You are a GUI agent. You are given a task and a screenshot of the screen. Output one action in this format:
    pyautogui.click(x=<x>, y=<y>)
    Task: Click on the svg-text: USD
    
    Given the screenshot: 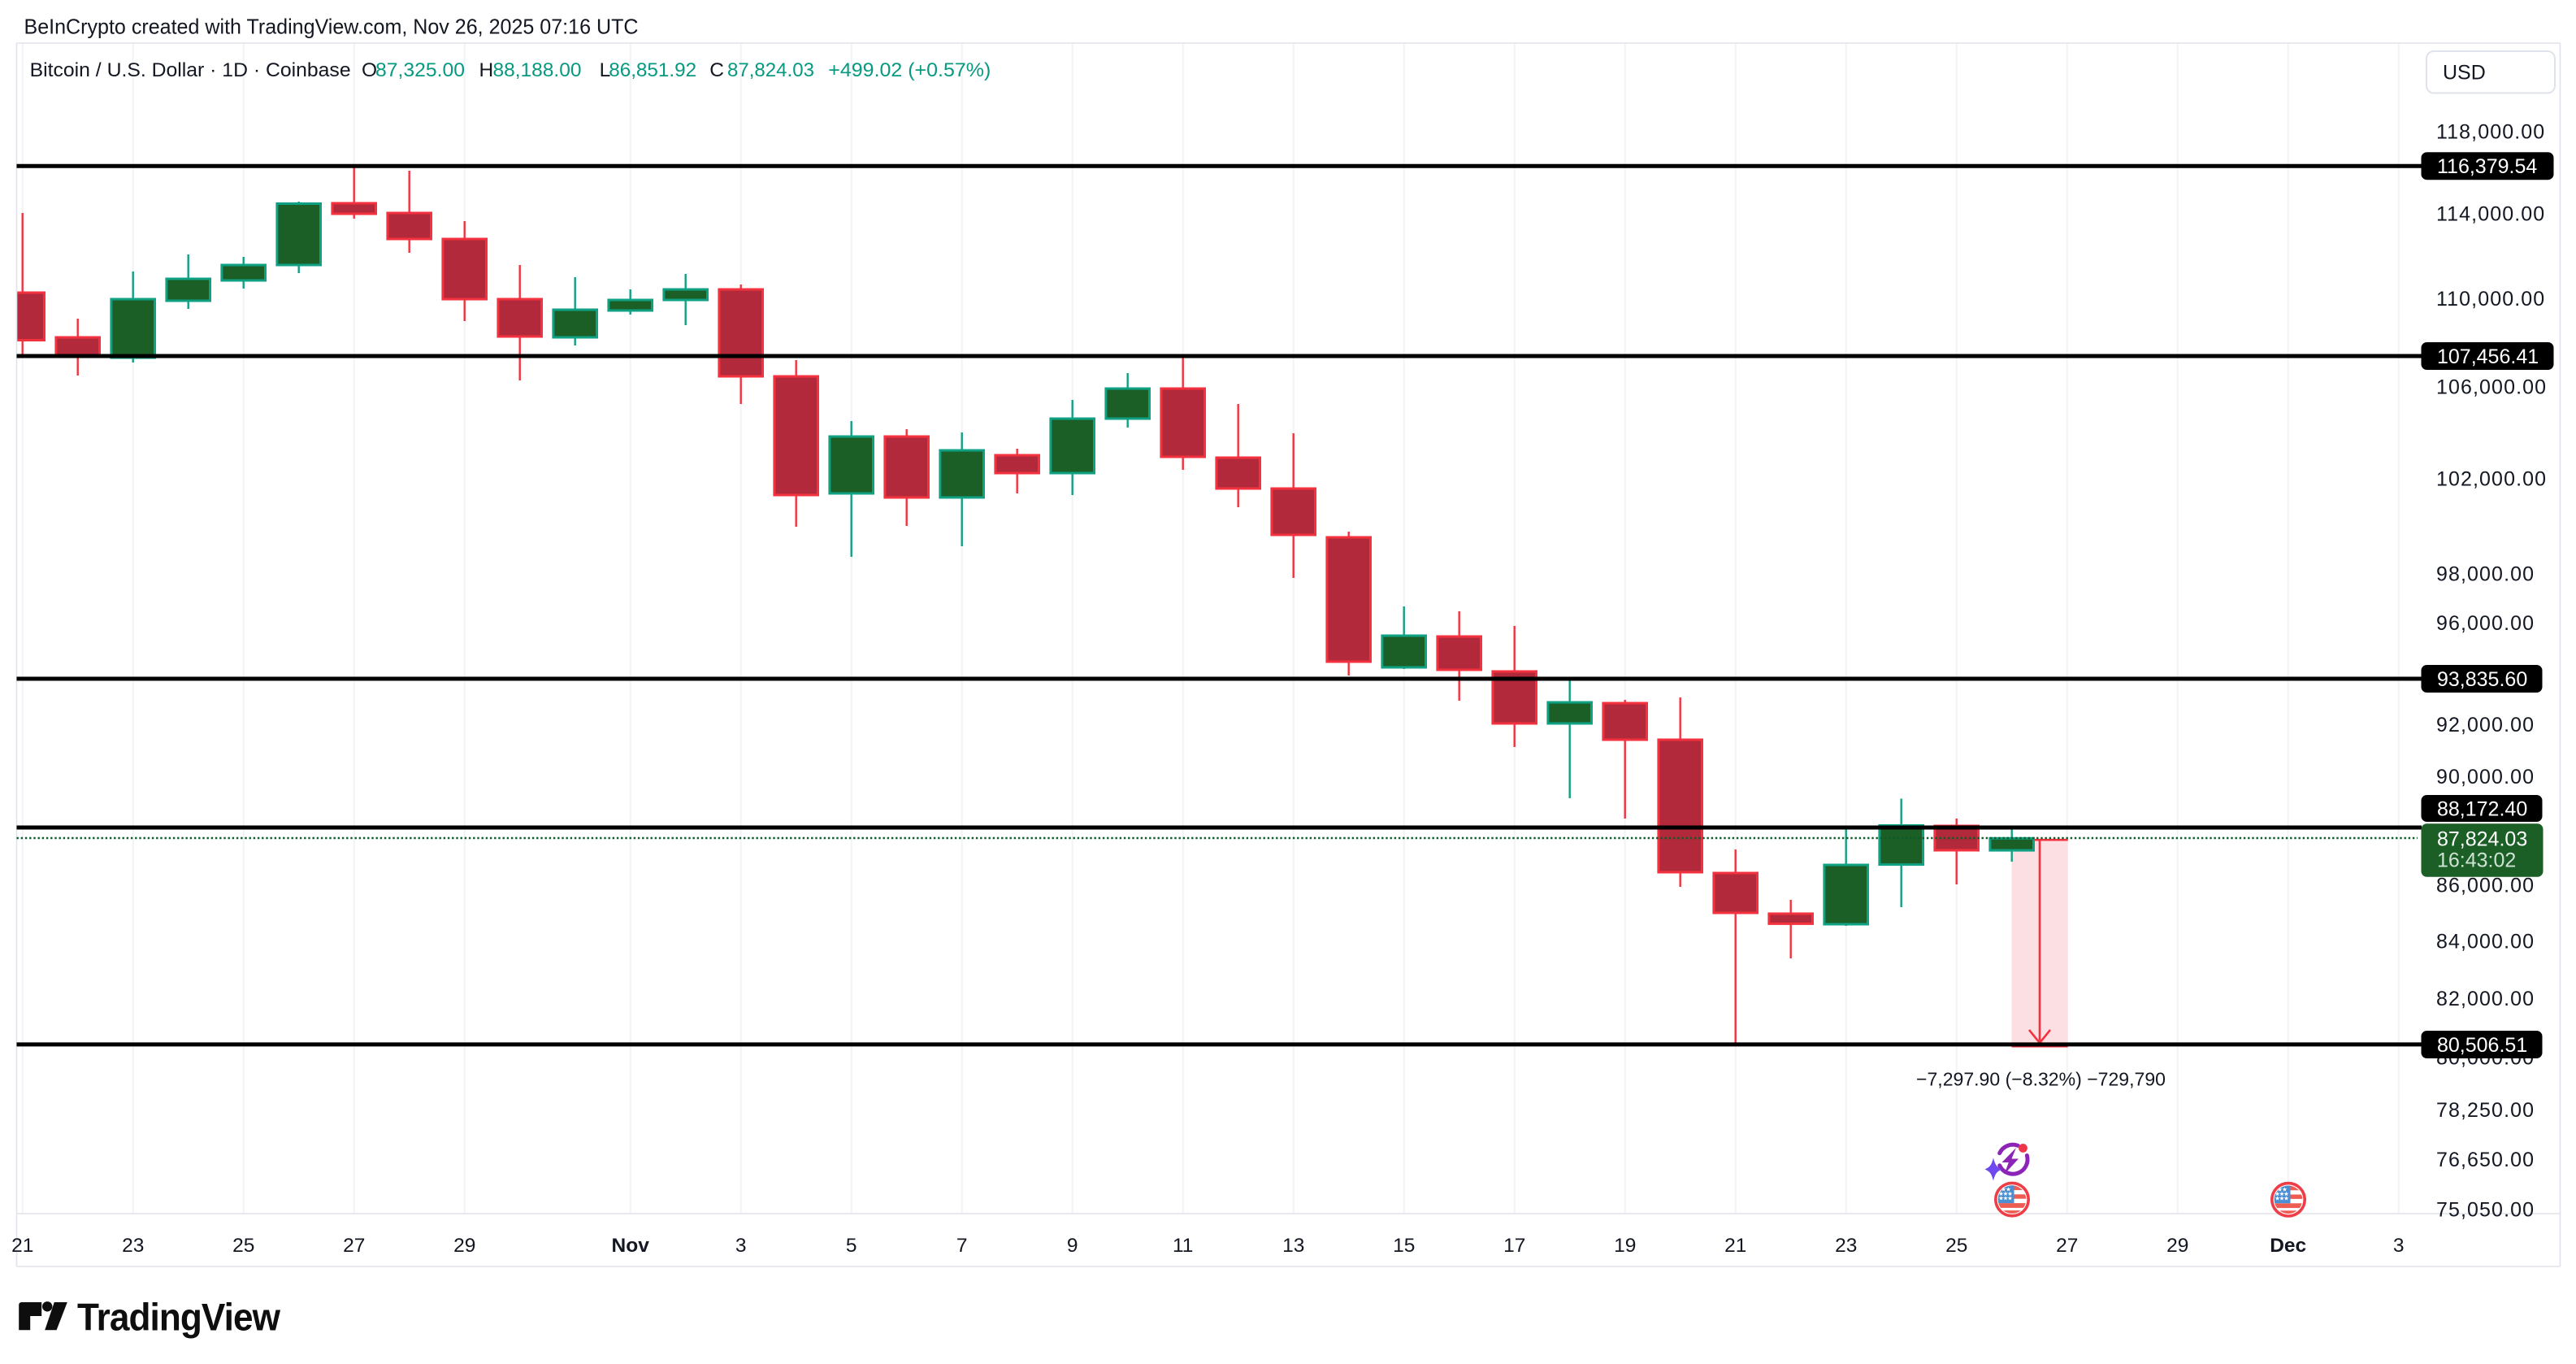 What is the action you would take?
    pyautogui.click(x=2465, y=73)
    